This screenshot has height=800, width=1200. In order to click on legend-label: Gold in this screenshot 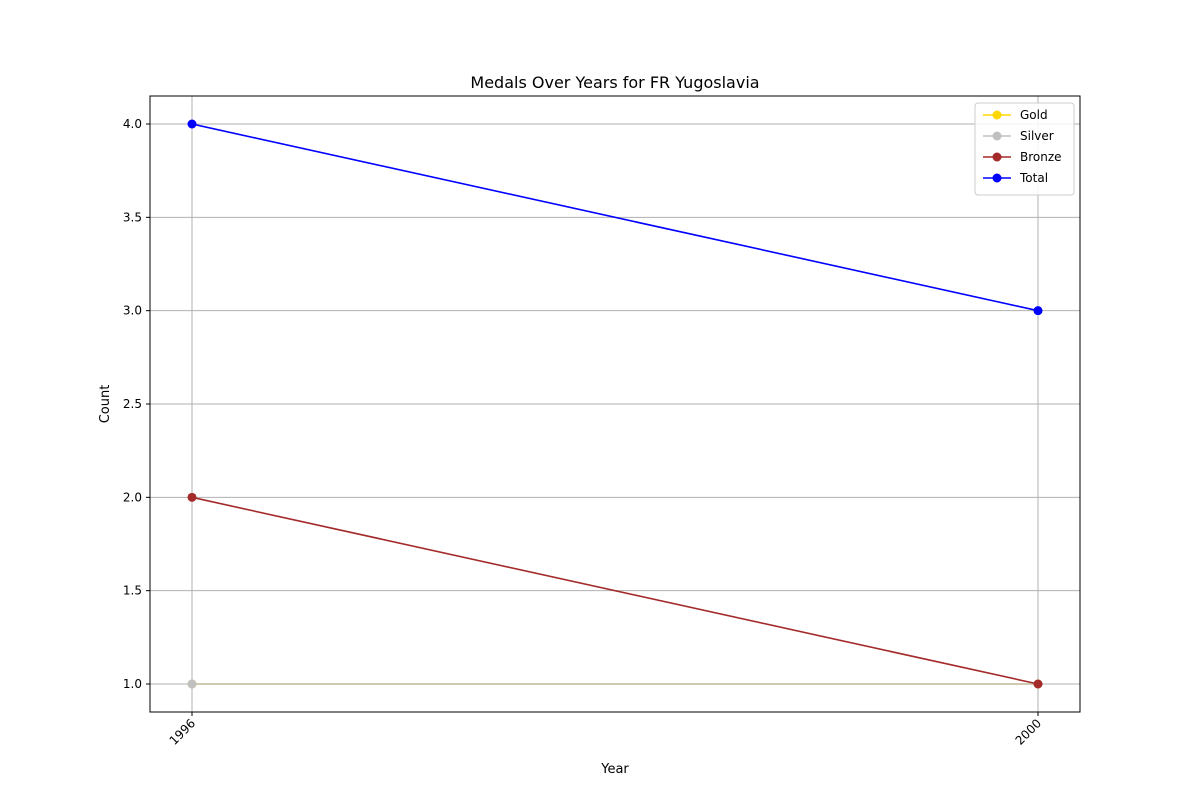, I will do `click(1034, 115)`.